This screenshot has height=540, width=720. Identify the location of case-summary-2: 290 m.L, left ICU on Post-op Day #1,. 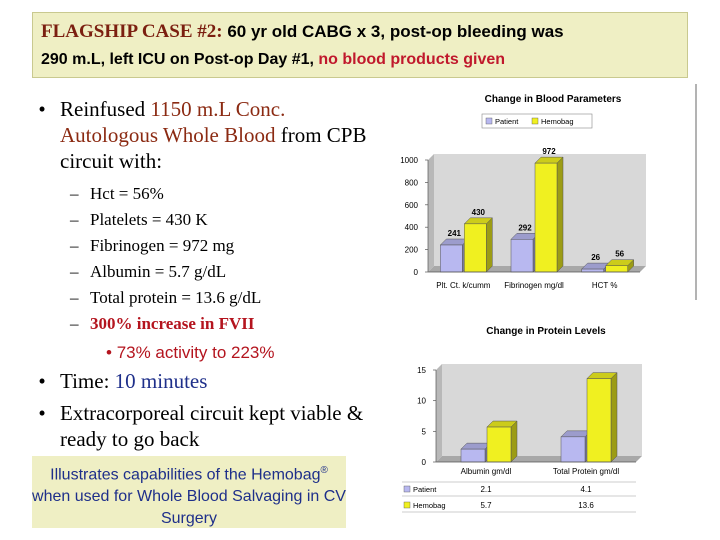
(180, 59).